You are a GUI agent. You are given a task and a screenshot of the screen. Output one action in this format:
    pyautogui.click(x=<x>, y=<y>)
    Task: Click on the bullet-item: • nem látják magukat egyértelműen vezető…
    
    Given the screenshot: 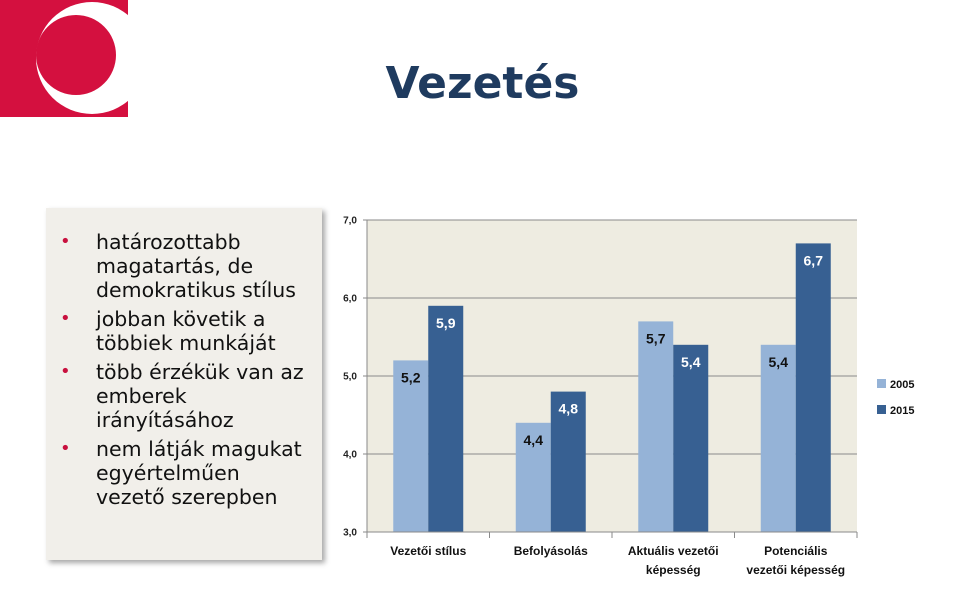 What is the action you would take?
    pyautogui.click(x=187, y=473)
    